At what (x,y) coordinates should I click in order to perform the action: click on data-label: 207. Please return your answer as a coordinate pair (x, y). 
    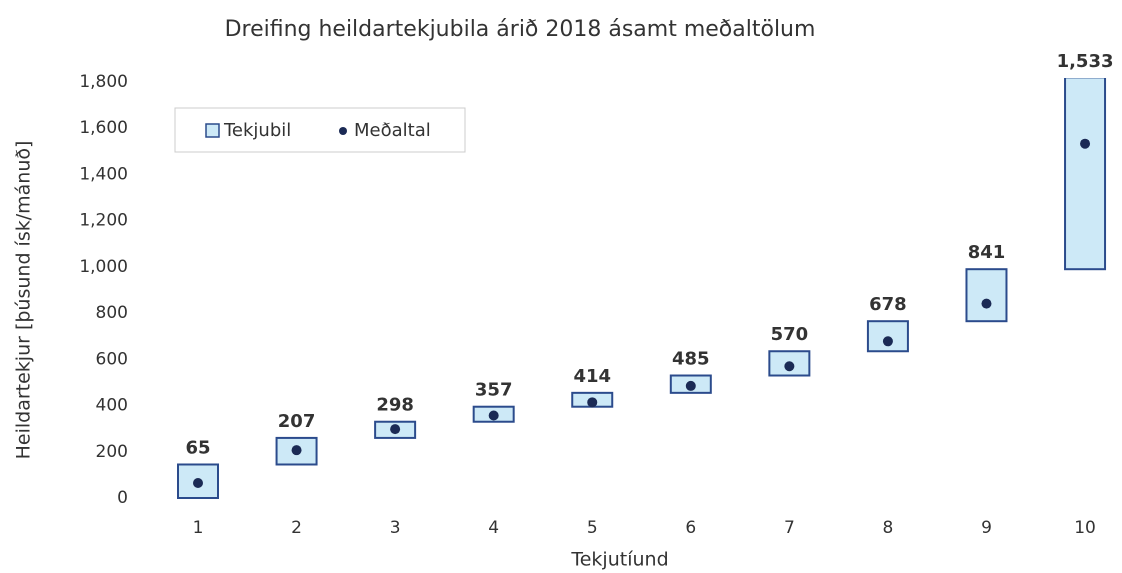
    Looking at the image, I should click on (297, 421).